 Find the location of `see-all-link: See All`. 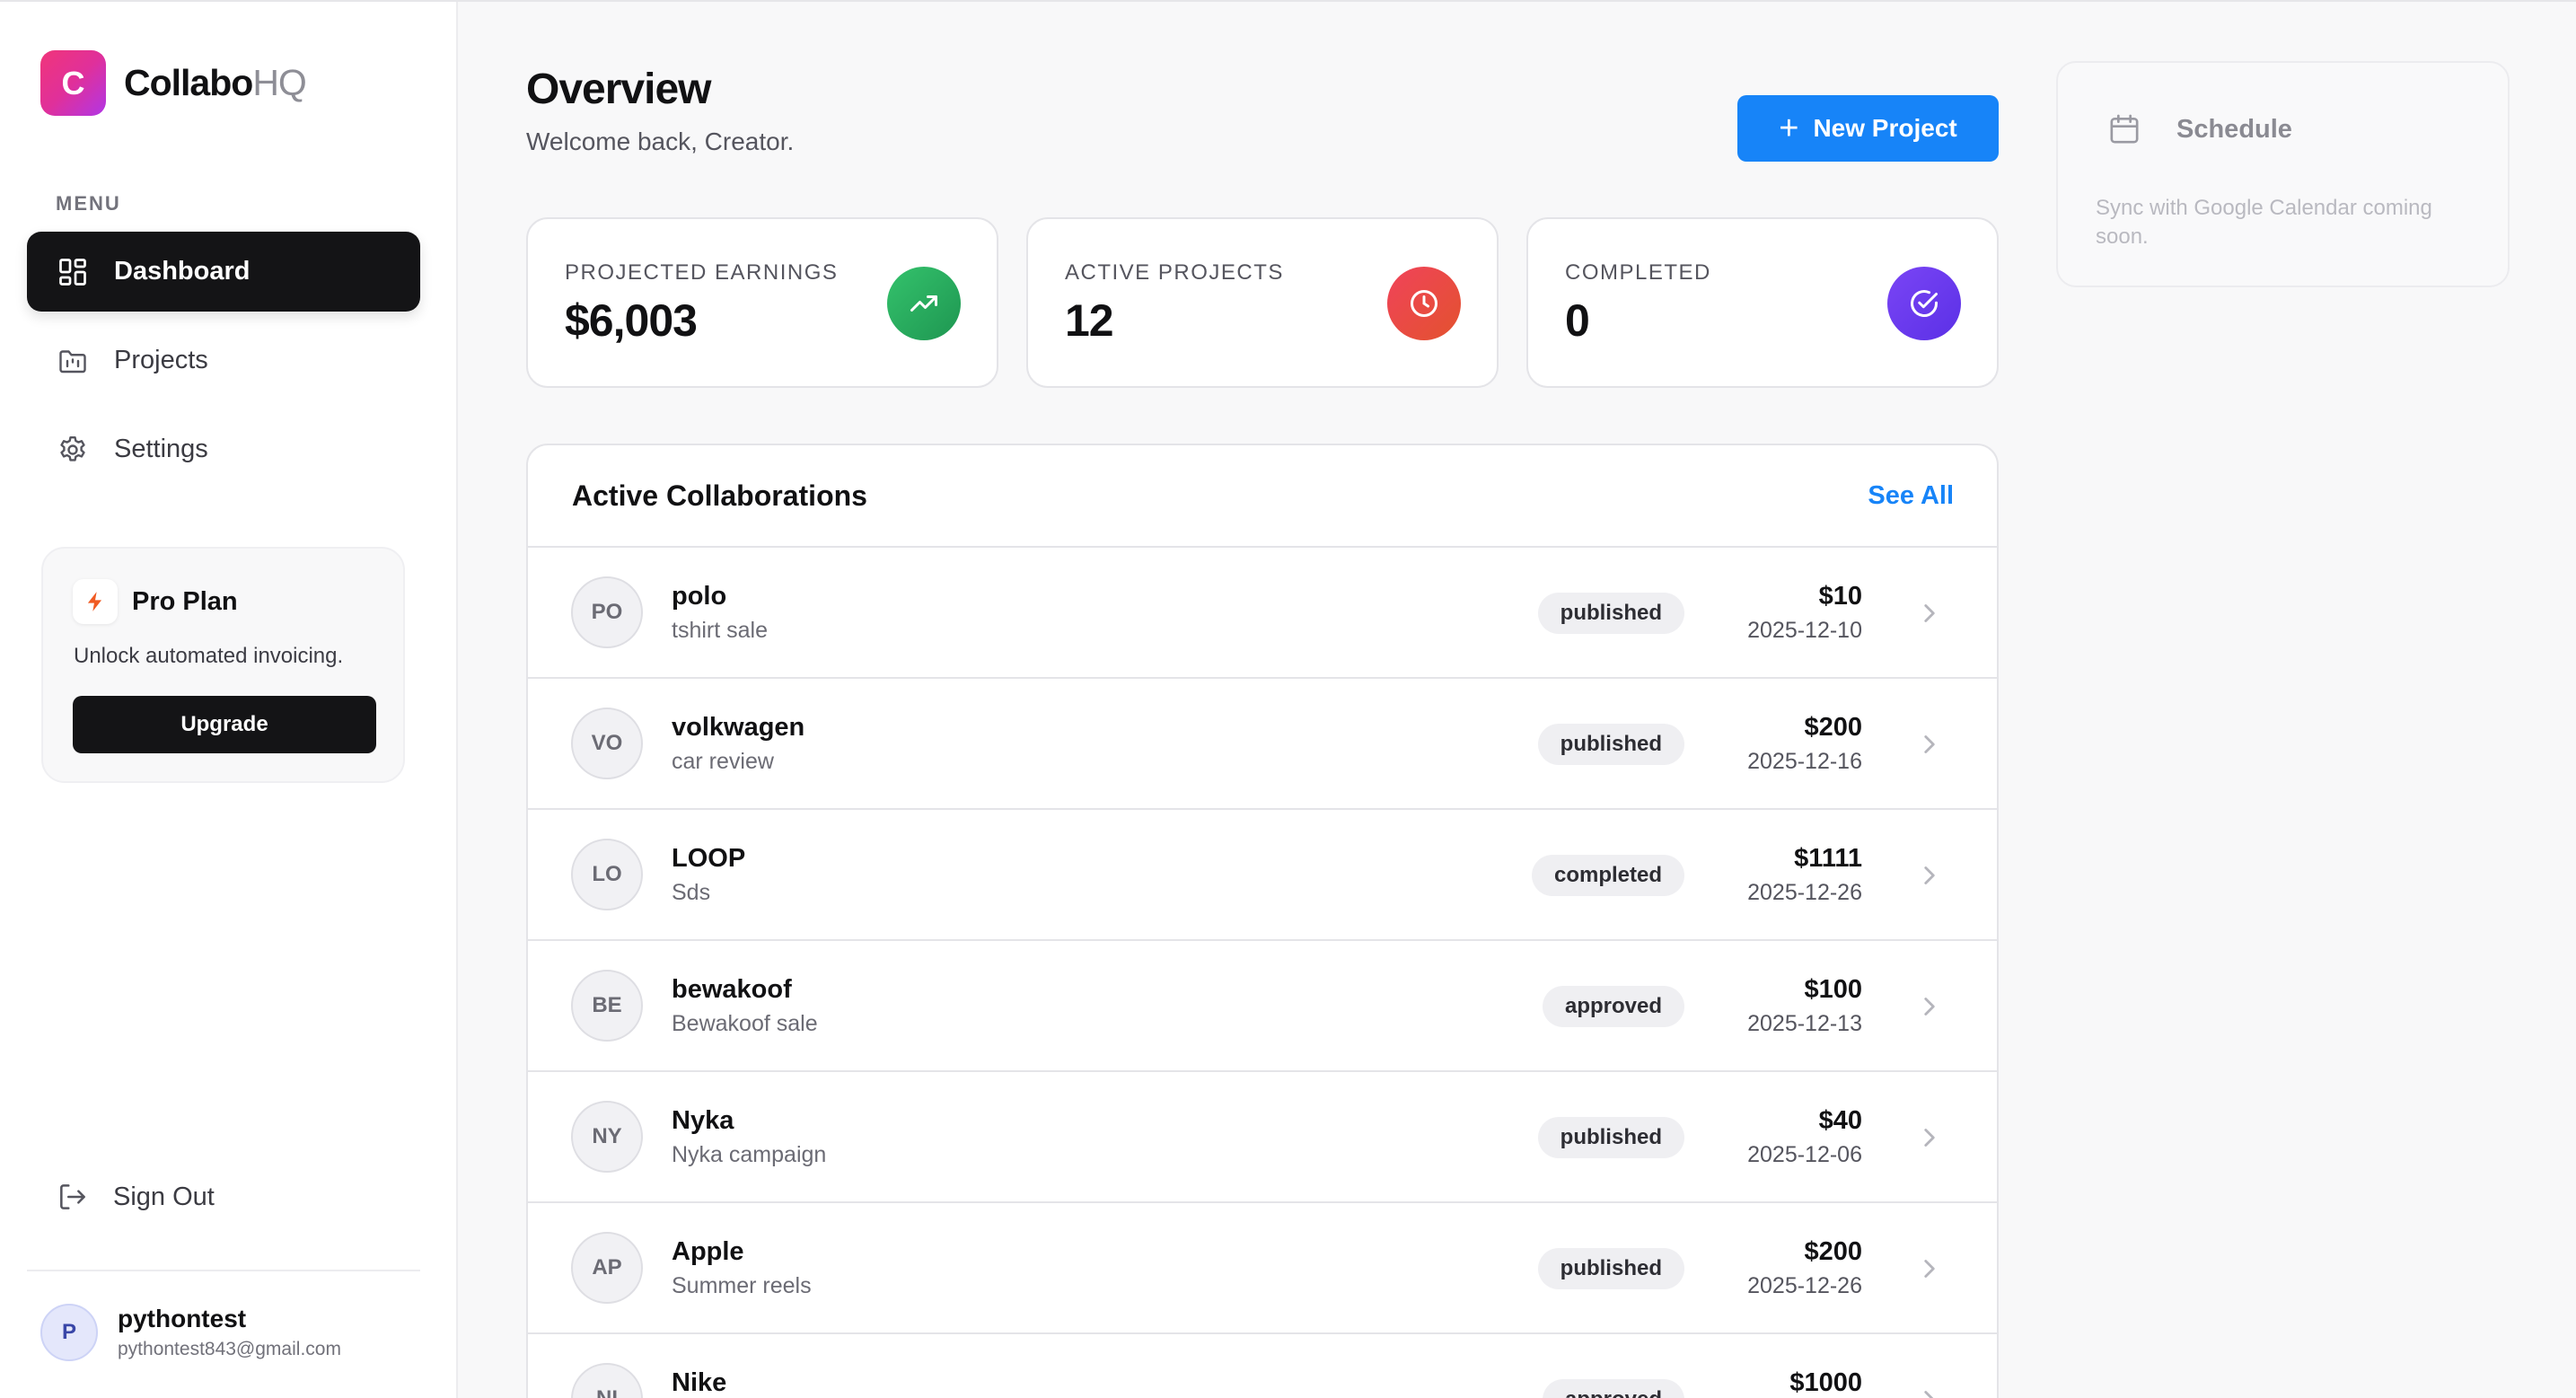

see-all-link: See All is located at coordinates (1911, 495).